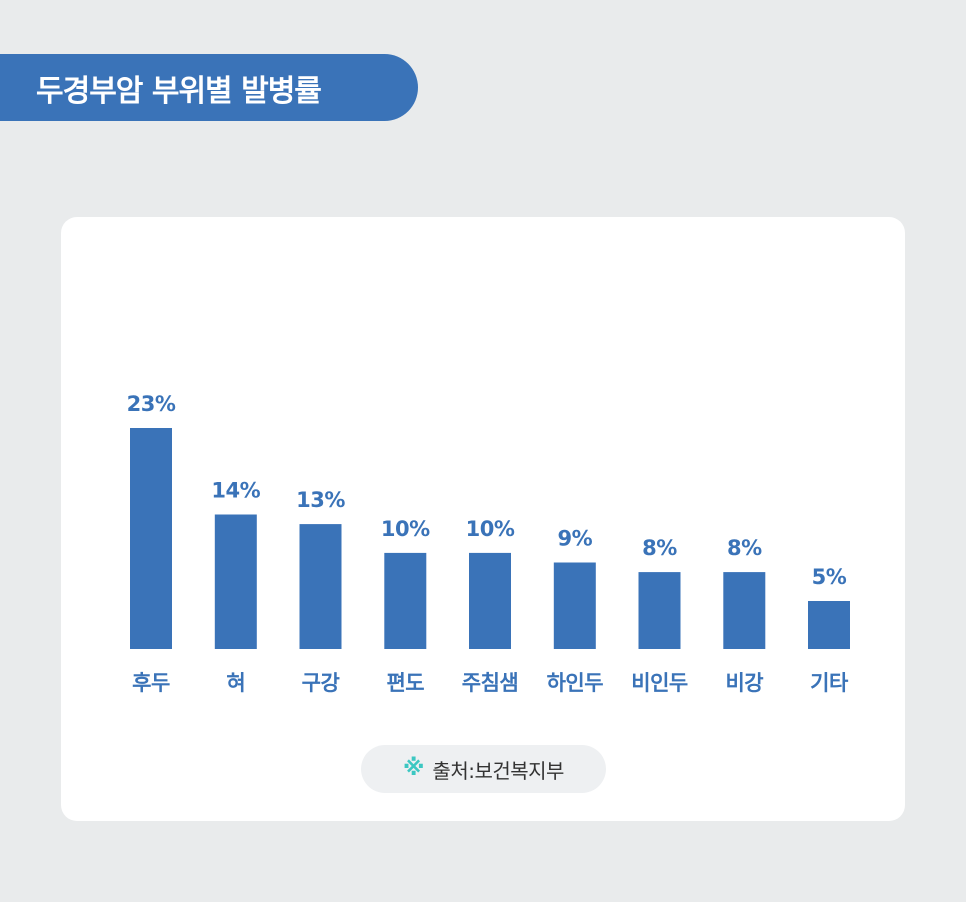 This screenshot has width=966, height=902. I want to click on category-label-7: 비강, so click(744, 683).